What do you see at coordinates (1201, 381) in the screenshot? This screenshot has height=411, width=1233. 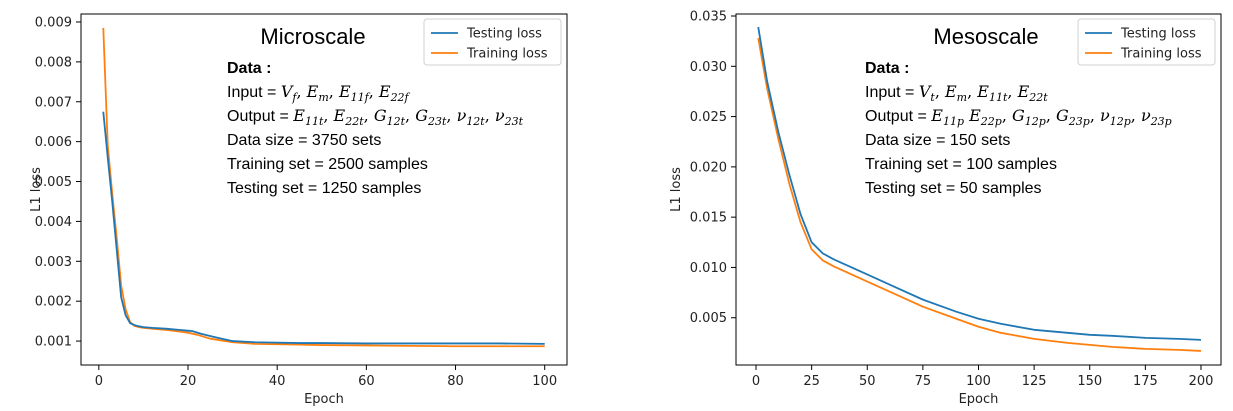 I see `x-tick-label: 200` at bounding box center [1201, 381].